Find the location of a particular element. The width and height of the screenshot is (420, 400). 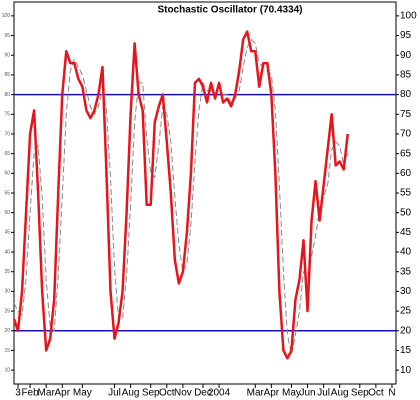

y-tick-label: 35 is located at coordinates (406, 271).